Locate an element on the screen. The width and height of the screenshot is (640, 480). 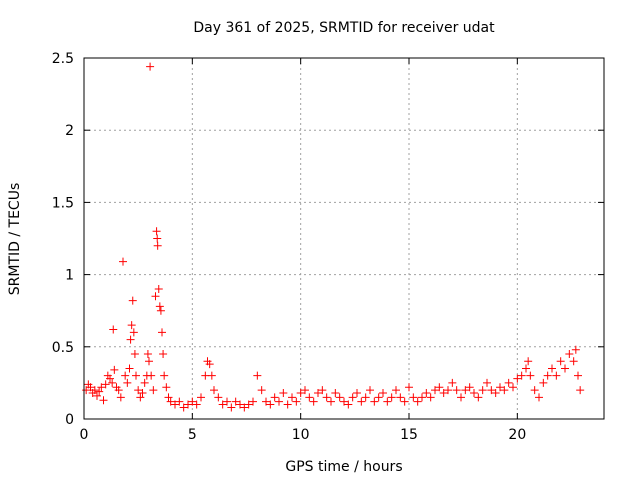
y-tick-label: 0.5 is located at coordinates (63, 348).